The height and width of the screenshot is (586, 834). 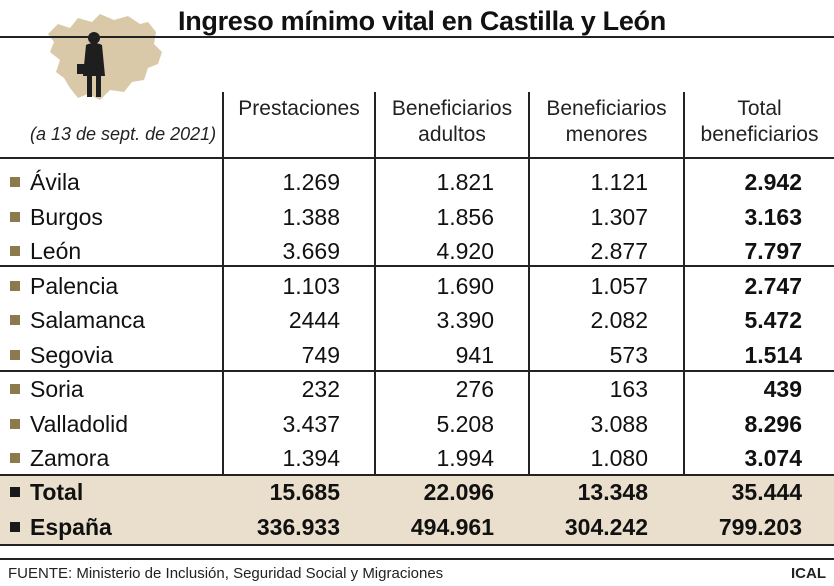 What do you see at coordinates (773, 182) in the screenshot?
I see `row-value: 2.942` at bounding box center [773, 182].